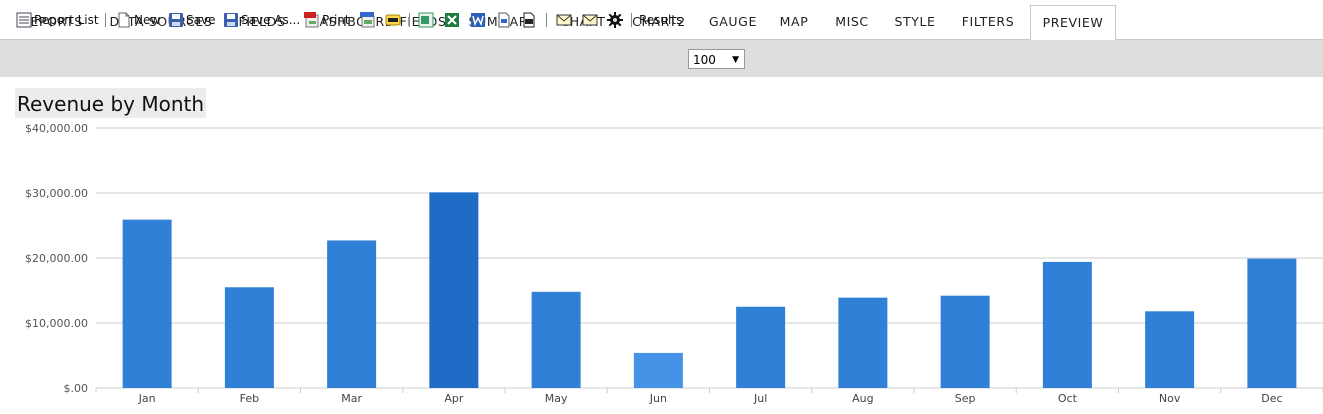  I want to click on x-tick-label: Feb, so click(249, 398).